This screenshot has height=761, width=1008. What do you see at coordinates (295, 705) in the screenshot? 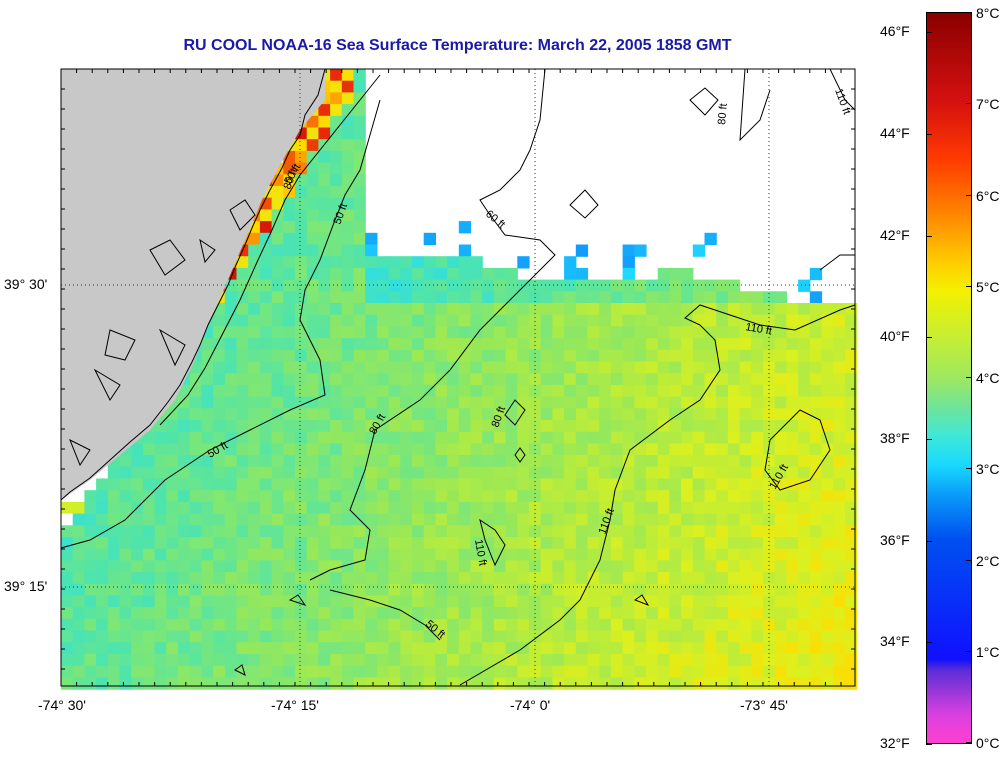
I see `x-tick-label: -74° 15'` at bounding box center [295, 705].